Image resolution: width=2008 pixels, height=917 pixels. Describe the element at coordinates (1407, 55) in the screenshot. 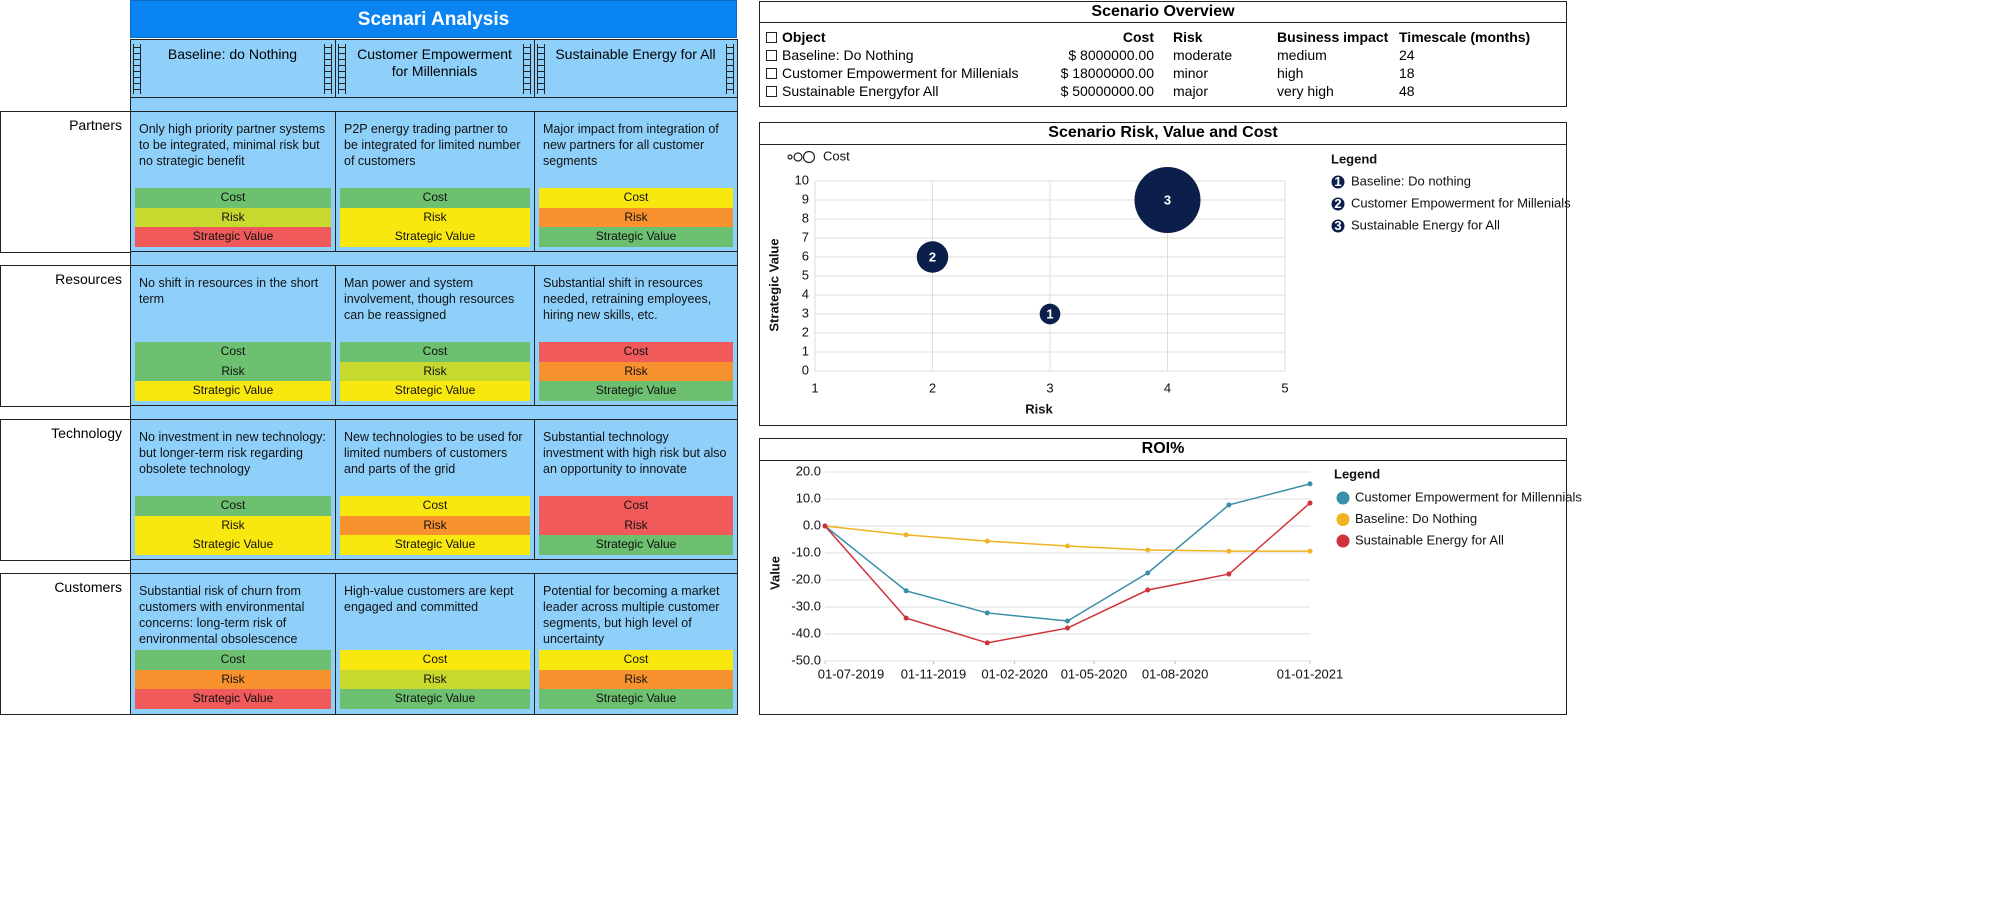

I see `table-cell: 24` at that location.